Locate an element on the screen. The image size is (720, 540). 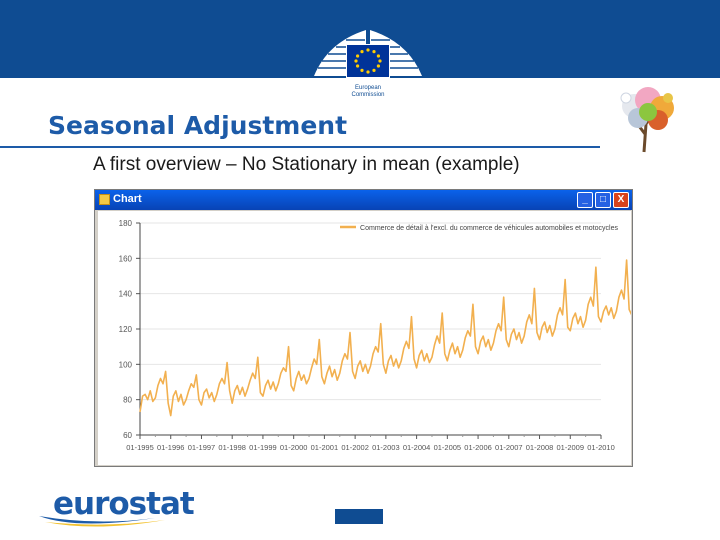
x-tick-label: 01-2001 is located at coordinates (325, 447).